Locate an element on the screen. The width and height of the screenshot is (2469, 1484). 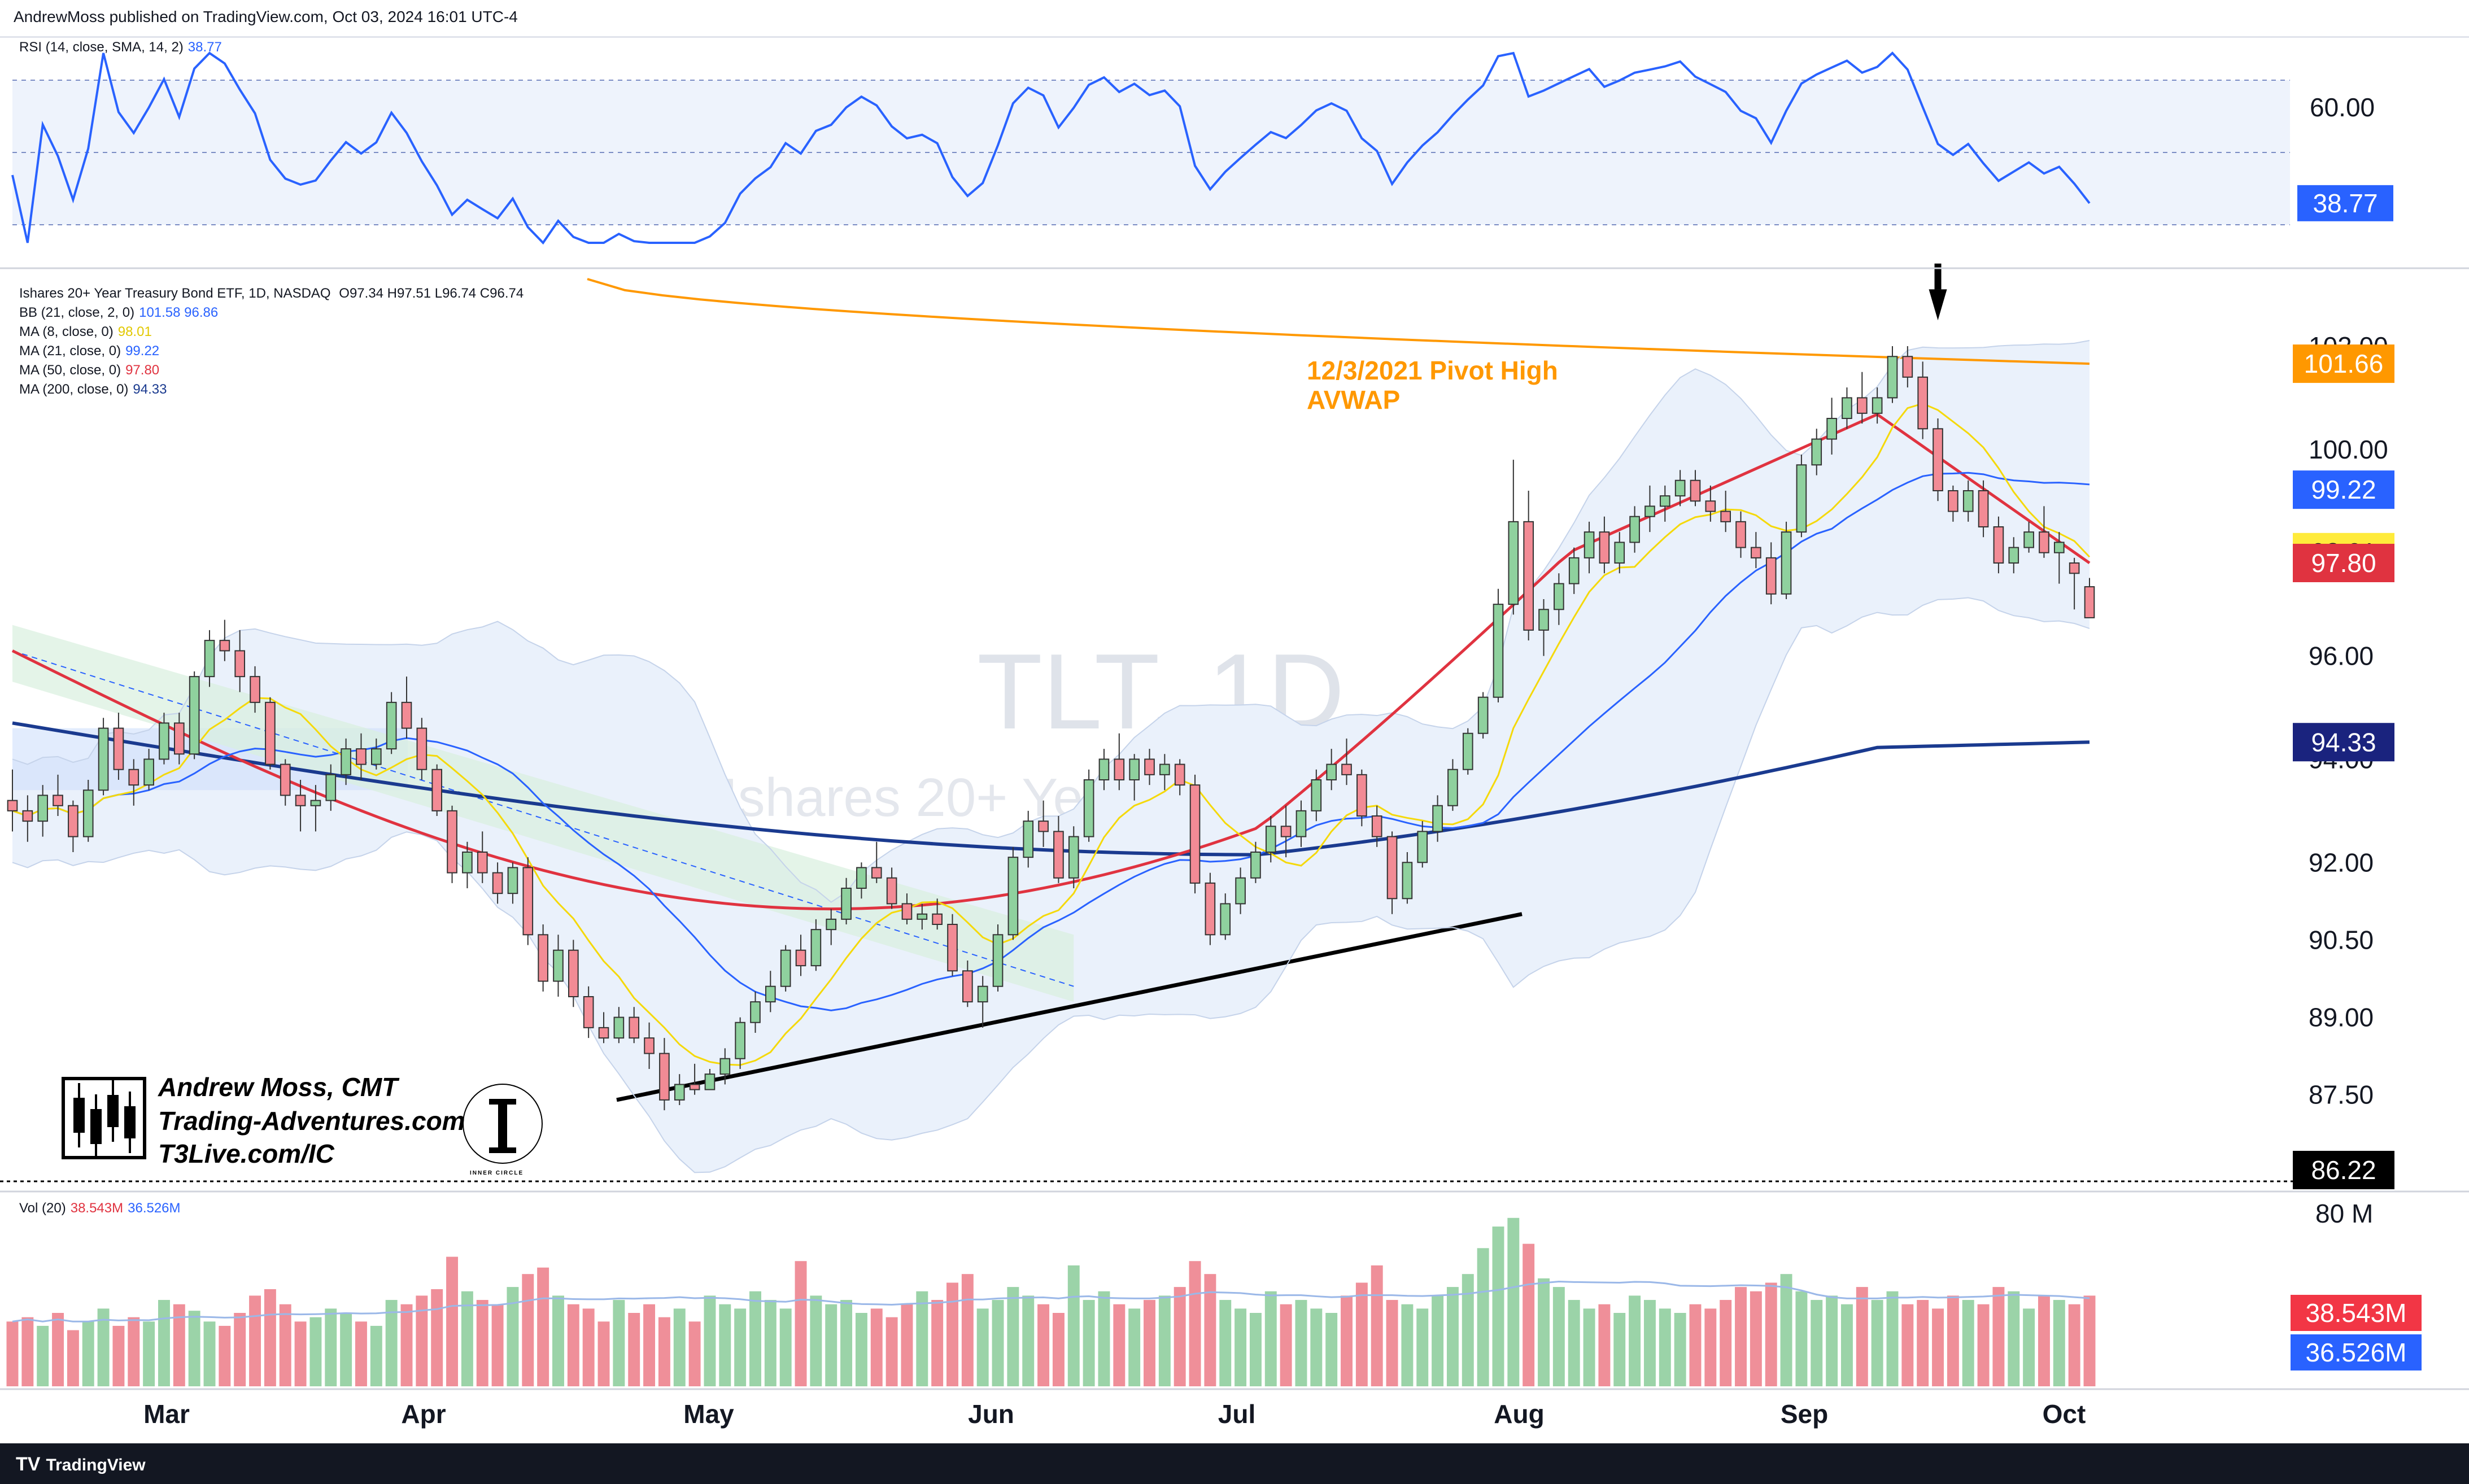
volume-legend-v2: 36.526M is located at coordinates (154, 1208).